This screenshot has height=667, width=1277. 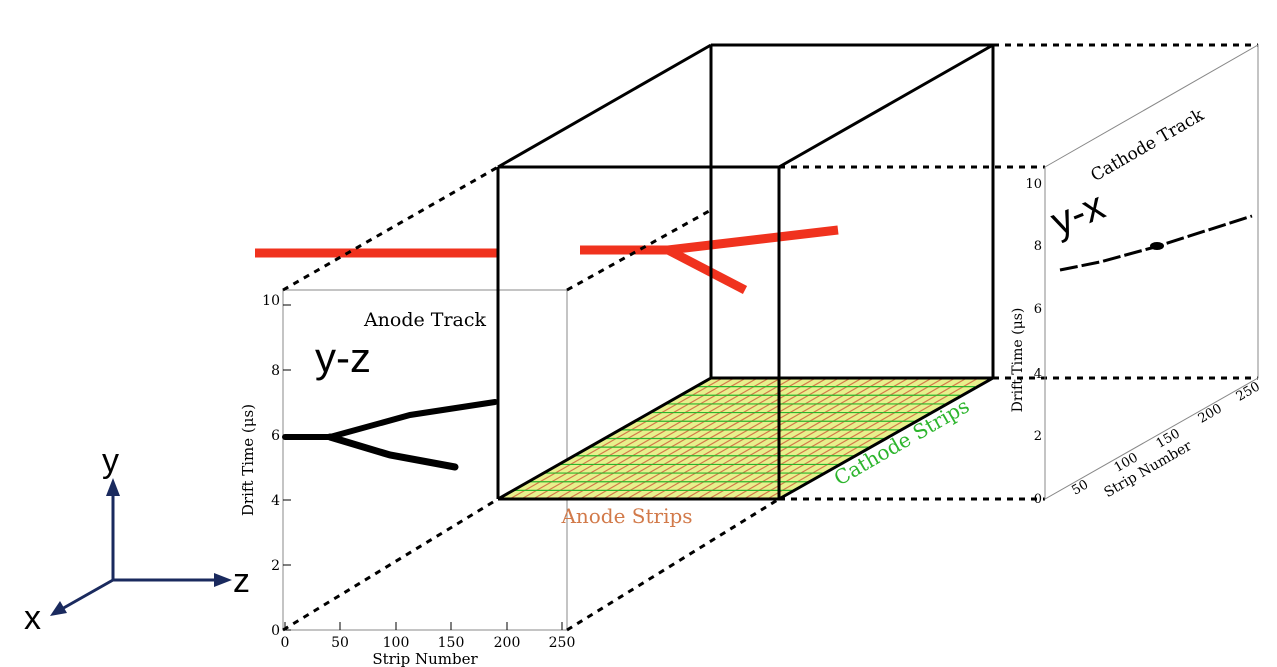 What do you see at coordinates (626, 516) in the screenshot?
I see `anode-strips-label: Anode Strips` at bounding box center [626, 516].